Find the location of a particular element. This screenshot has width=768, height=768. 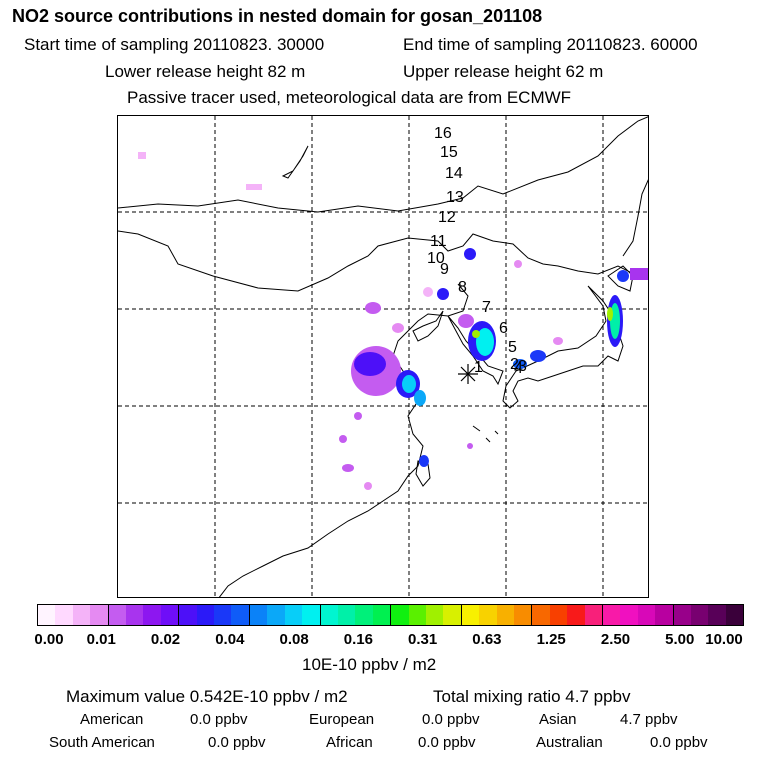

region-name-american: American is located at coordinates (112, 719).